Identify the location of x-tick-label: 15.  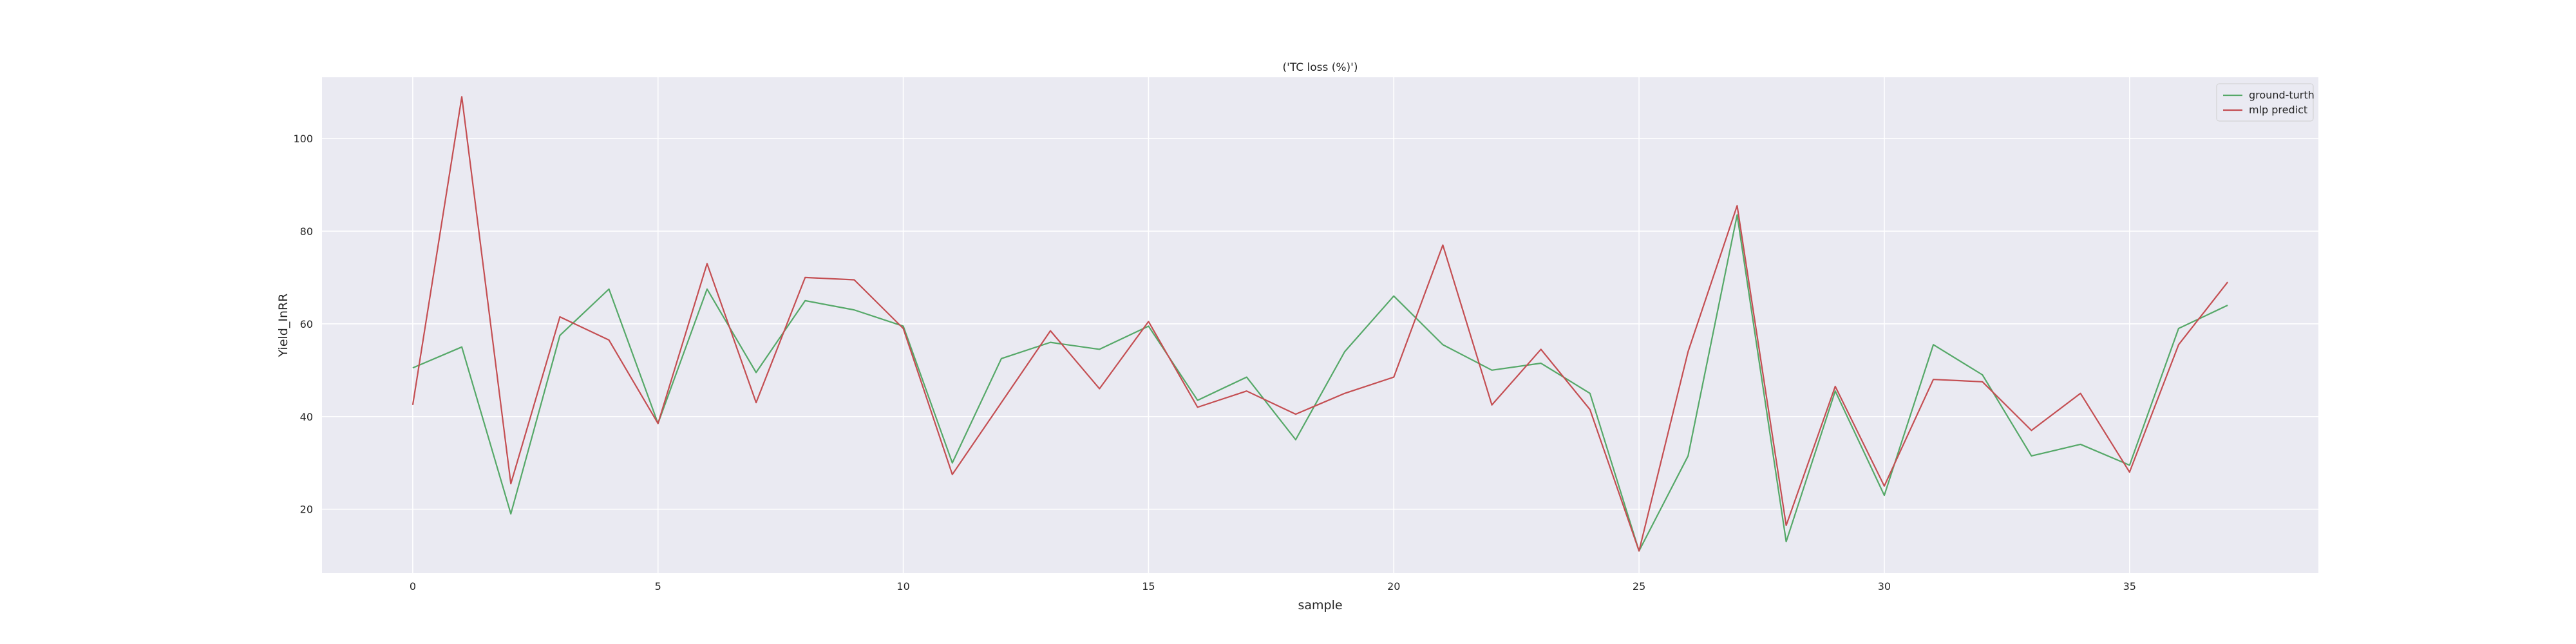
(1148, 586).